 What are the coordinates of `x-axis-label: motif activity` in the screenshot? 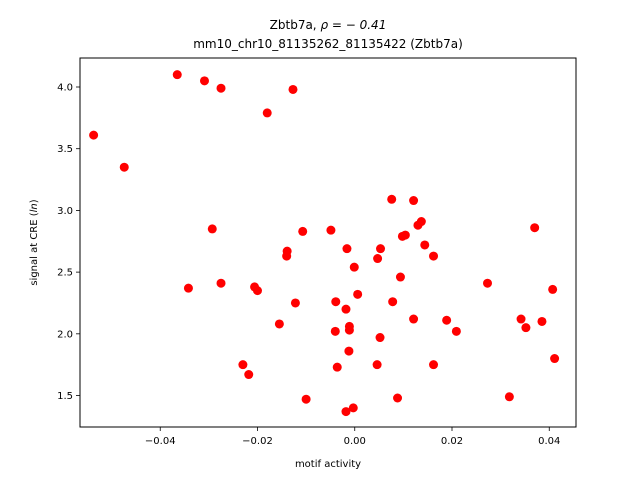 It's located at (328, 464).